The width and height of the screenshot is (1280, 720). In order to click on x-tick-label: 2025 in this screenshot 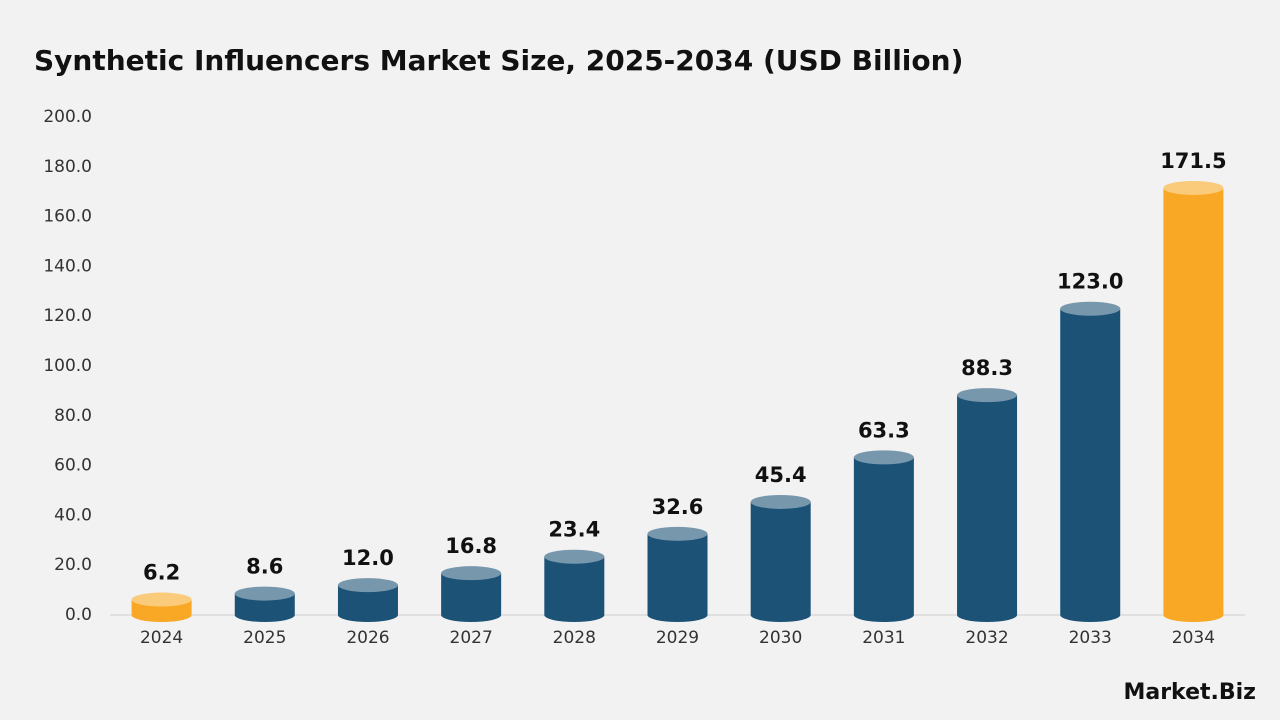, I will do `click(264, 638)`.